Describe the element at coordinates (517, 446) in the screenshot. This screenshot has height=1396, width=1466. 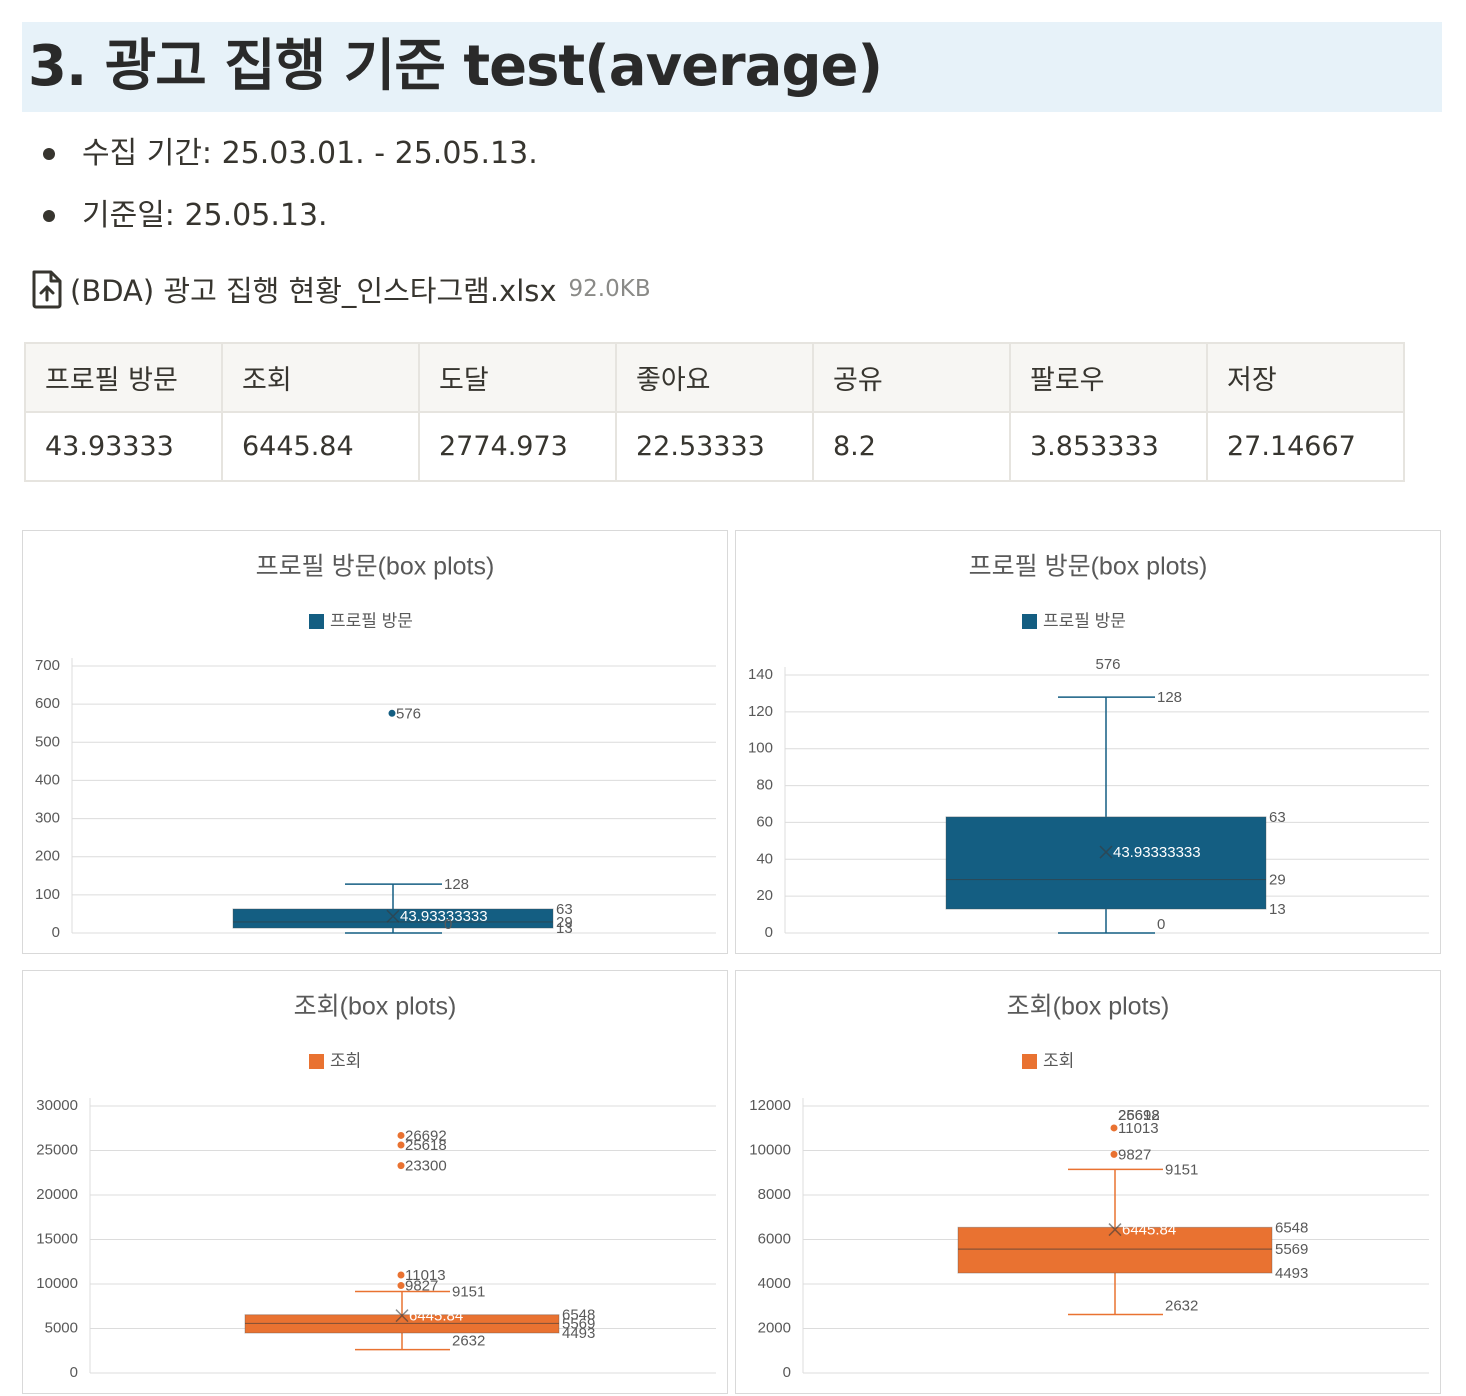
I see `table-cell: 2774.973` at that location.